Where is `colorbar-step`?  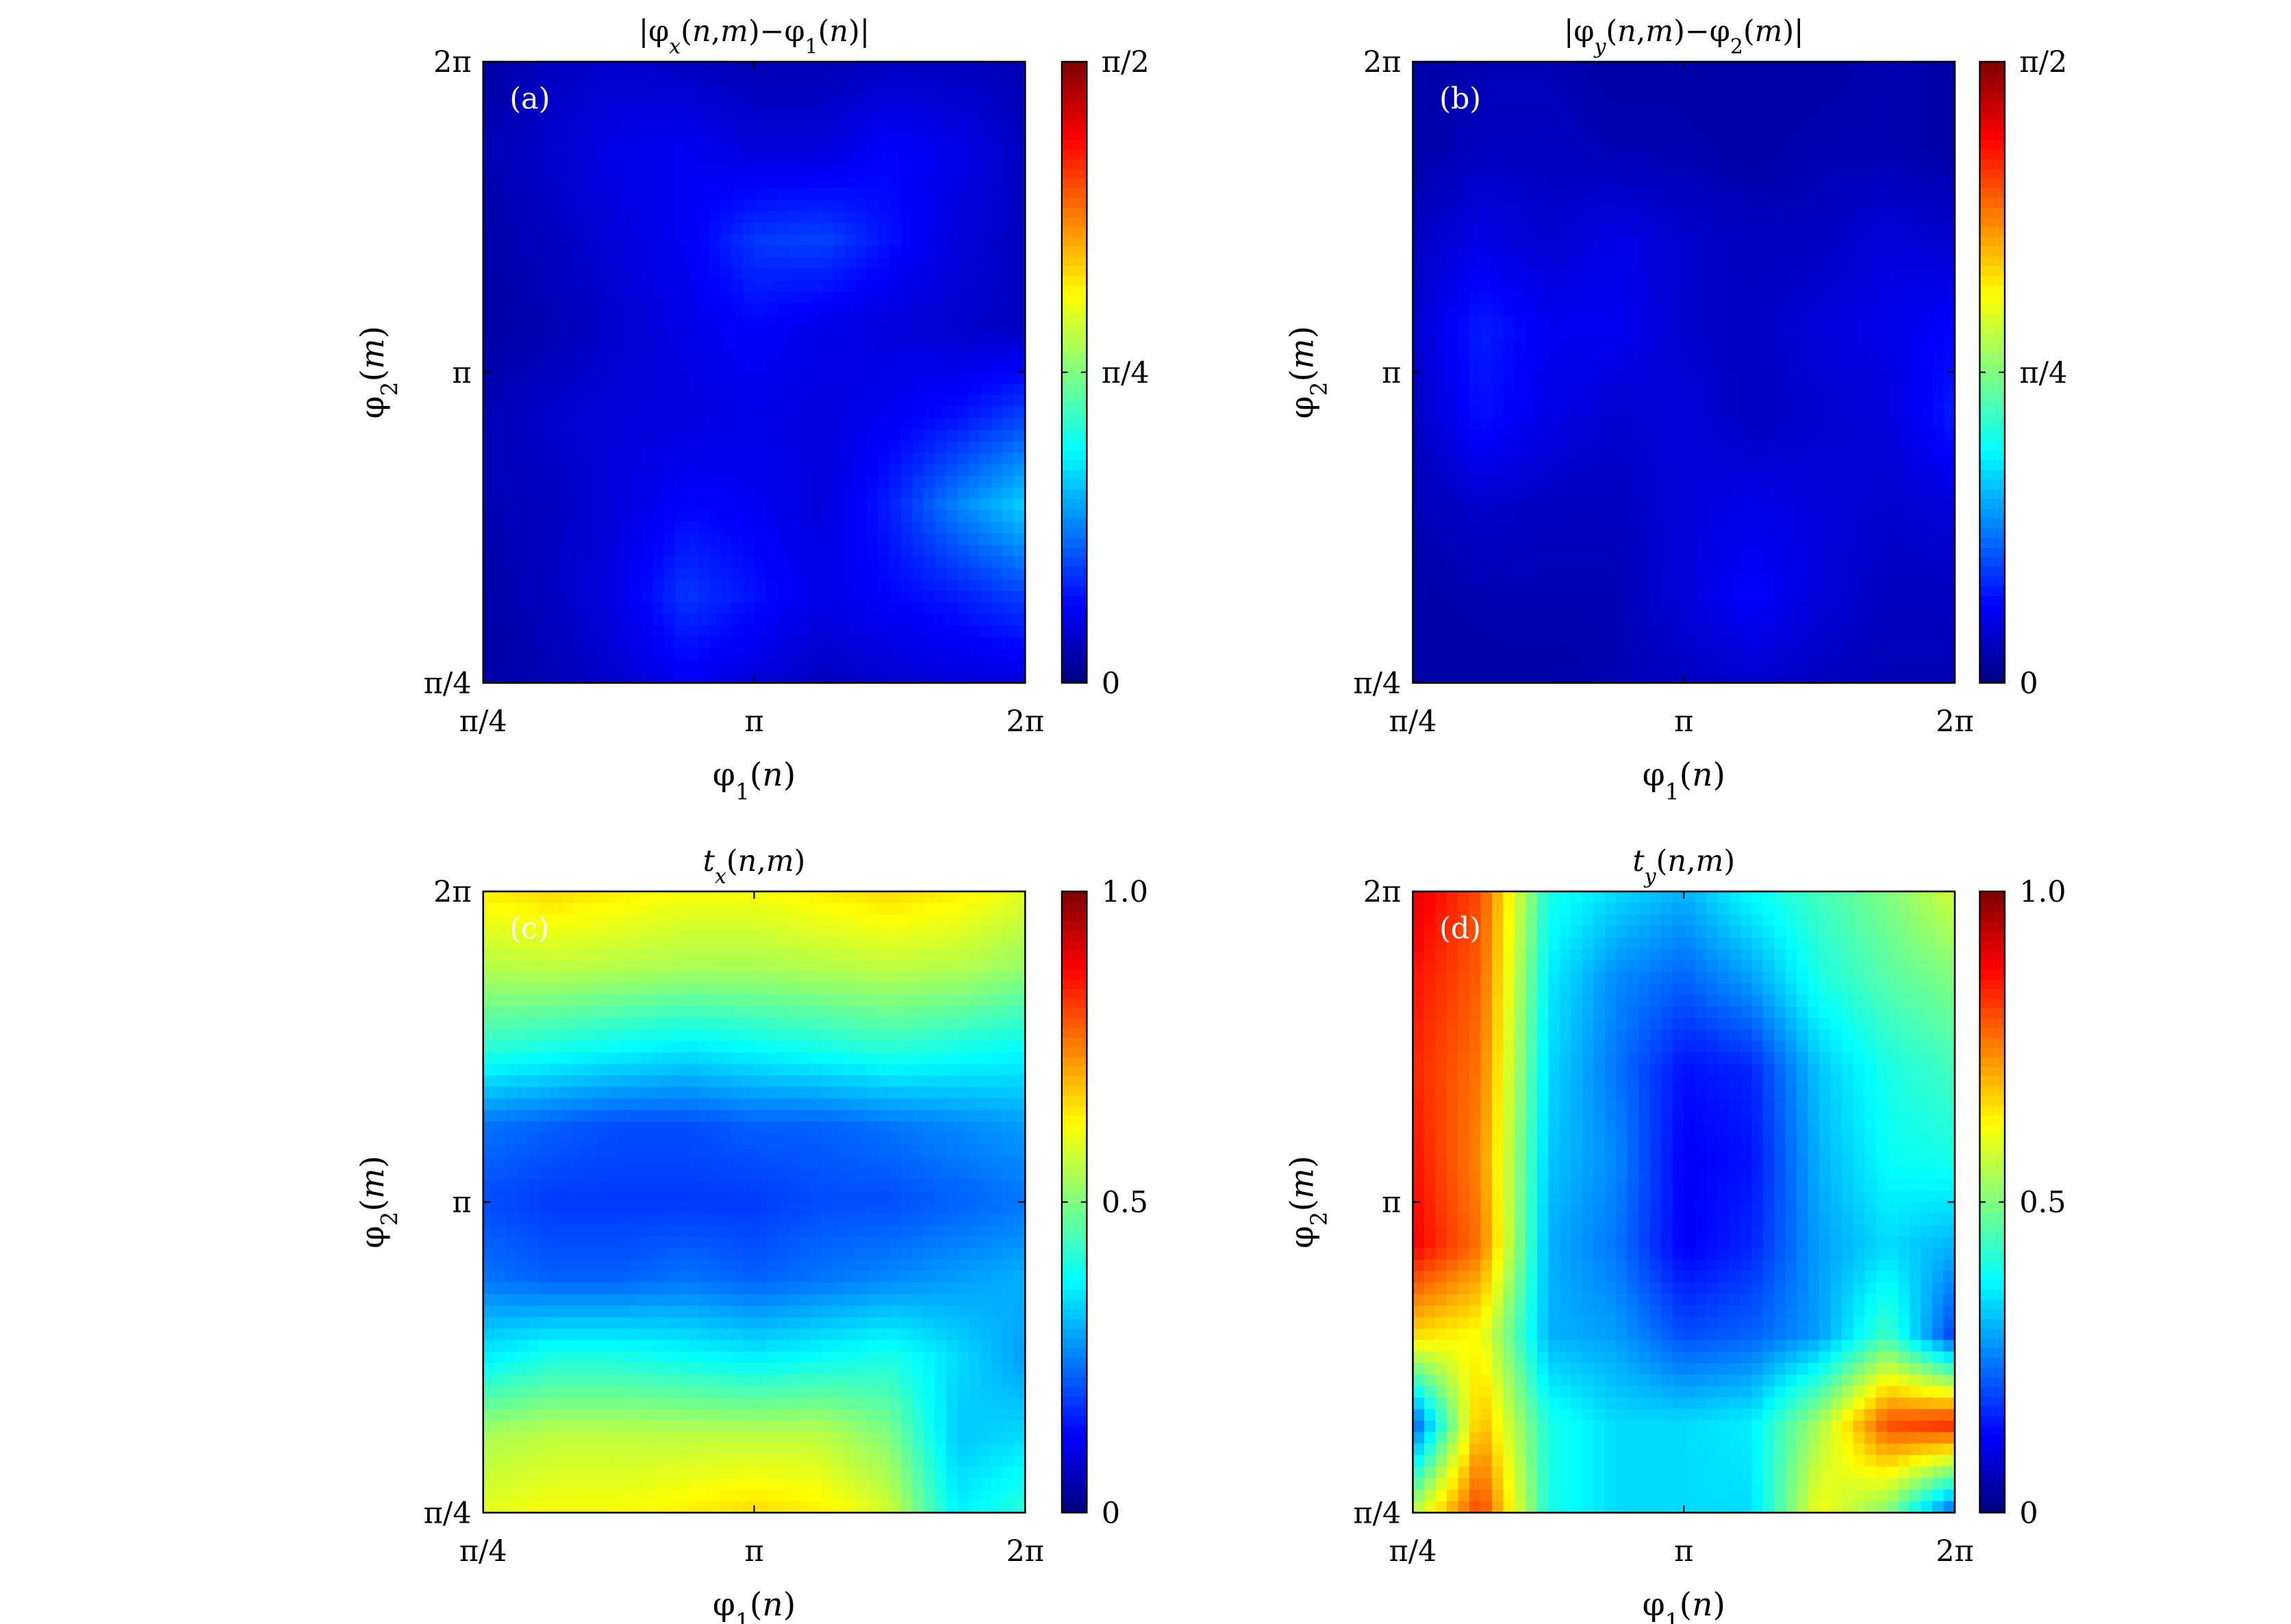 colorbar-step is located at coordinates (1074, 105).